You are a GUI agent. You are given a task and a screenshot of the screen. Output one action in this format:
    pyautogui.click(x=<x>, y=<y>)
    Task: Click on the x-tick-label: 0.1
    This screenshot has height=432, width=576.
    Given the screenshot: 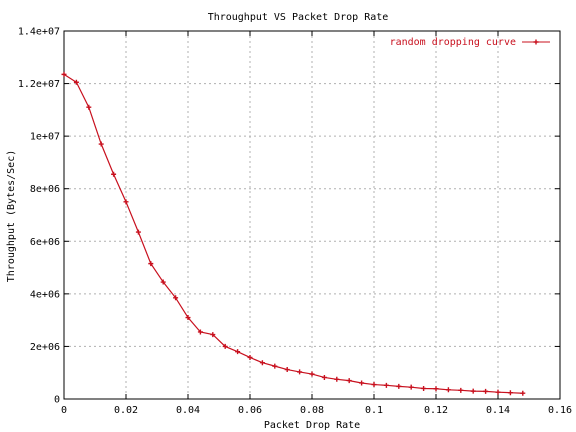 What is the action you would take?
    pyautogui.click(x=374, y=410)
    